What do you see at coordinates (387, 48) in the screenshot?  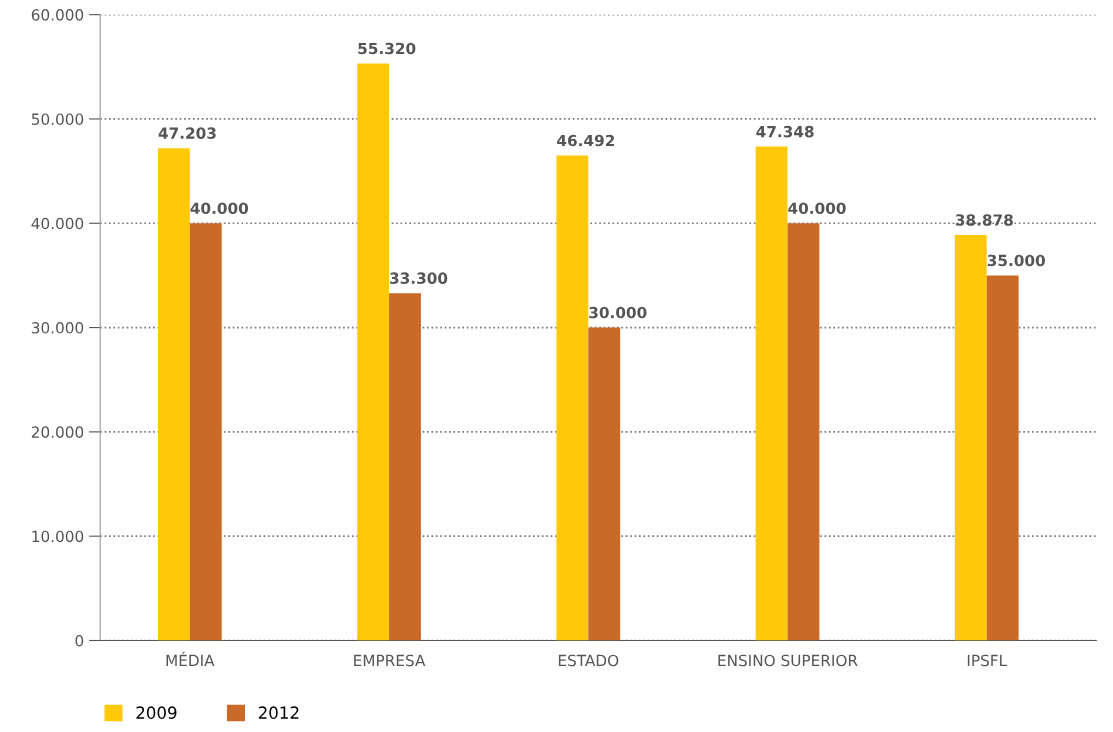 I see `data-label: 55.320` at bounding box center [387, 48].